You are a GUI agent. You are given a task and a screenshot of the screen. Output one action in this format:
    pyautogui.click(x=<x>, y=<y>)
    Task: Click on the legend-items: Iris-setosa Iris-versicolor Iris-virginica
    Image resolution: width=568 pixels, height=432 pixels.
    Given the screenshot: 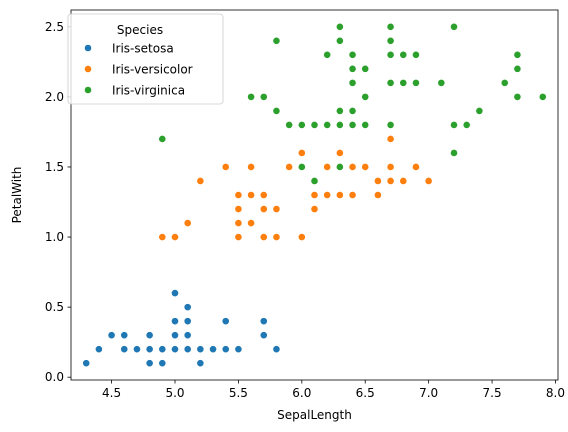 What is the action you would take?
    pyautogui.click(x=138, y=70)
    